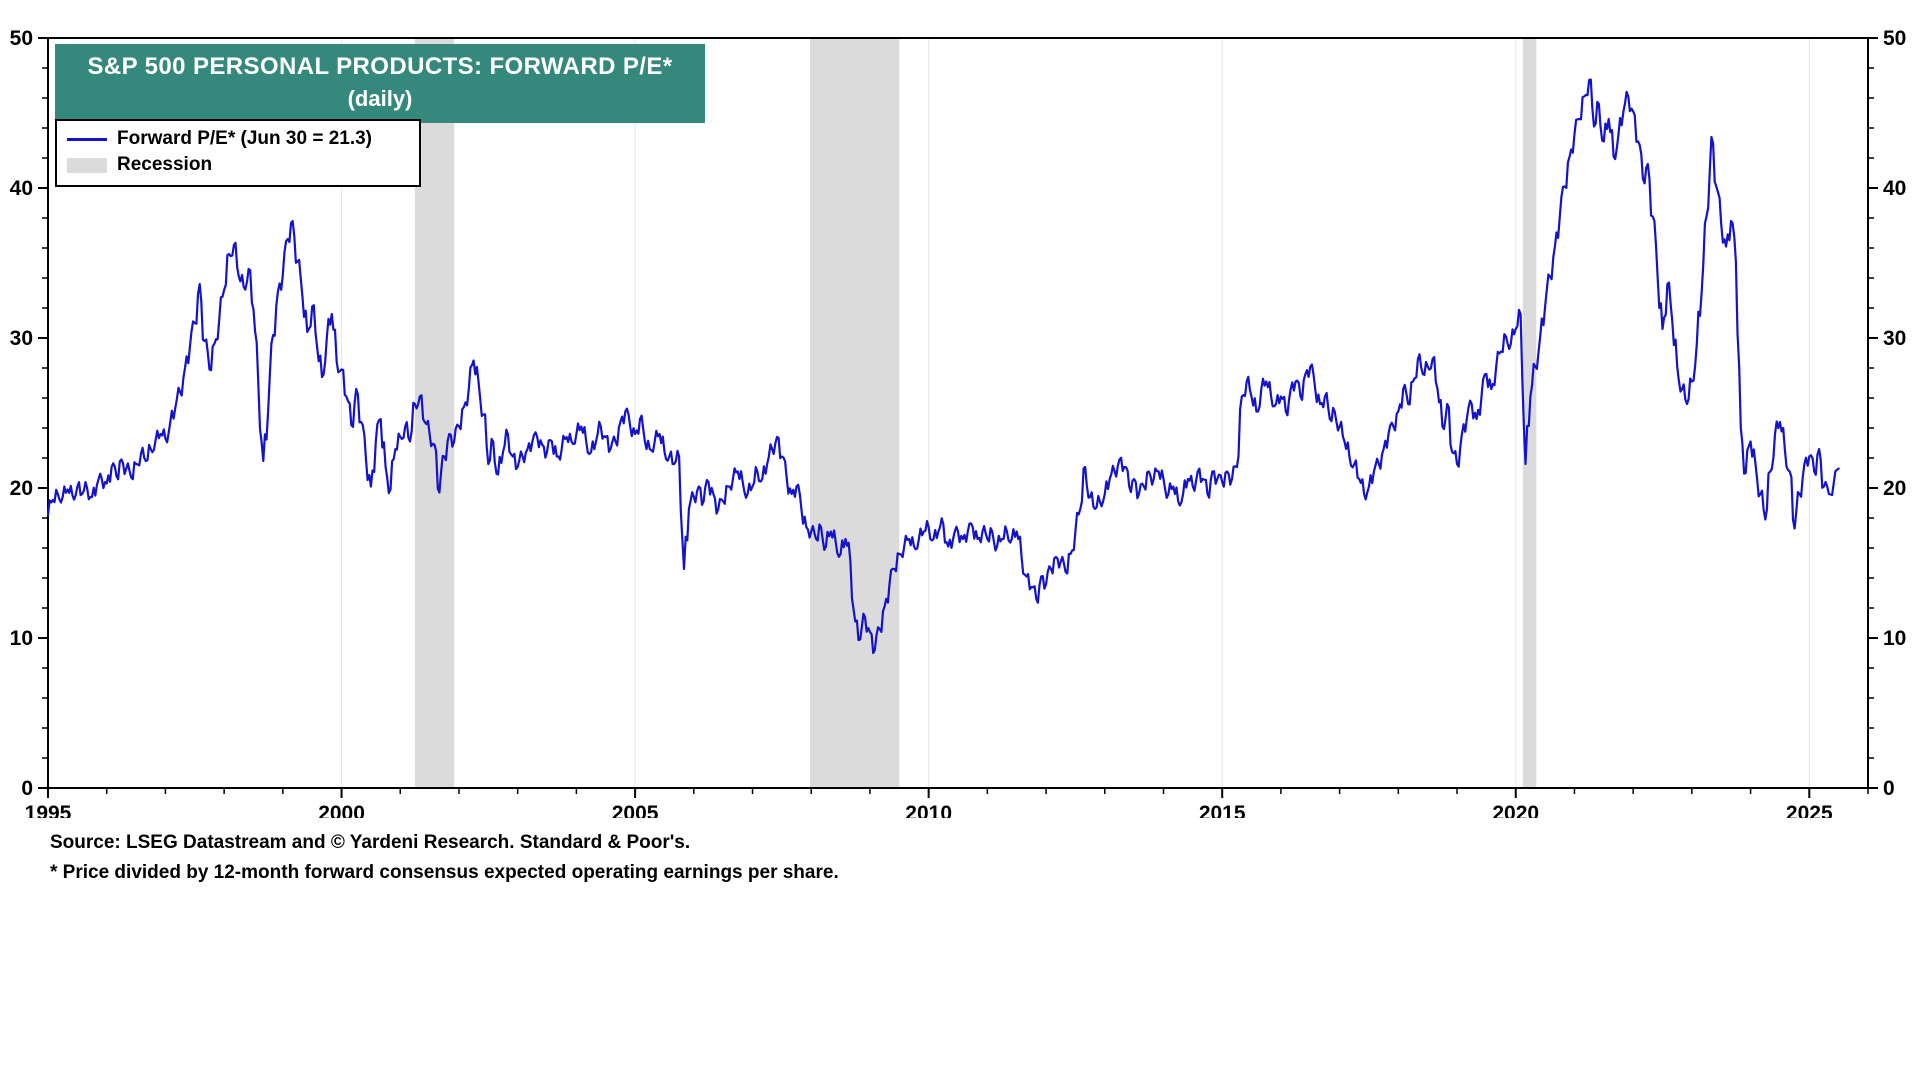 This screenshot has width=1920, height=1080. I want to click on legend-label-forward-pe: Forward P/E* (Jun 30 = 21.3), so click(245, 138).